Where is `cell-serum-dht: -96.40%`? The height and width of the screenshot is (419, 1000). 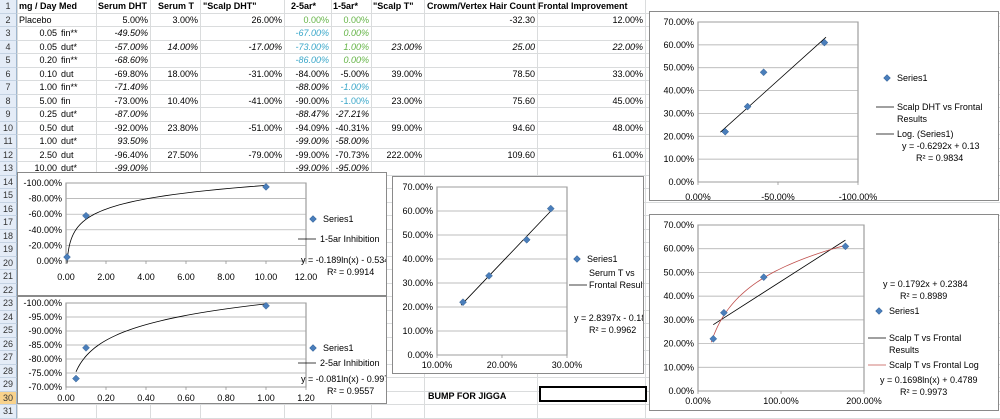 cell-serum-dht: -96.40% is located at coordinates (131, 154).